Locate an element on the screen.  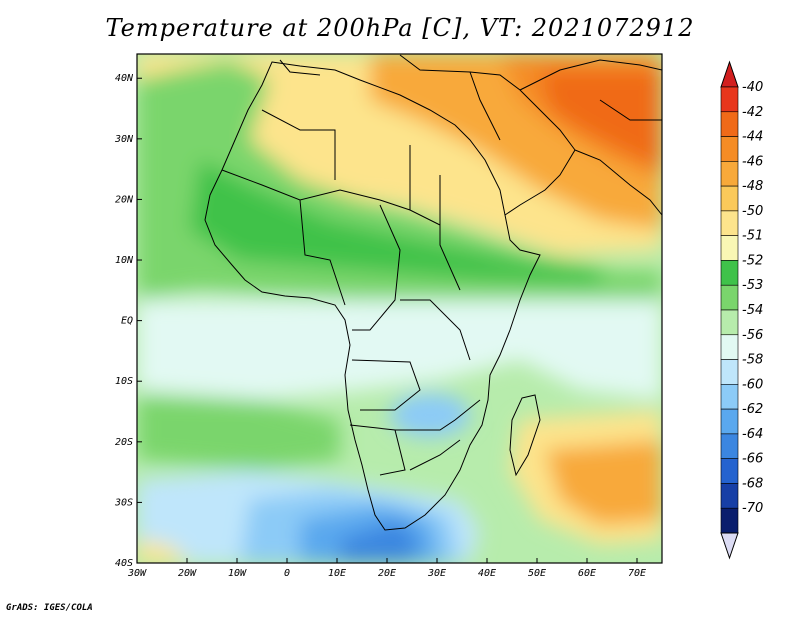
colorbar-label: -66 is located at coordinates (752, 459).